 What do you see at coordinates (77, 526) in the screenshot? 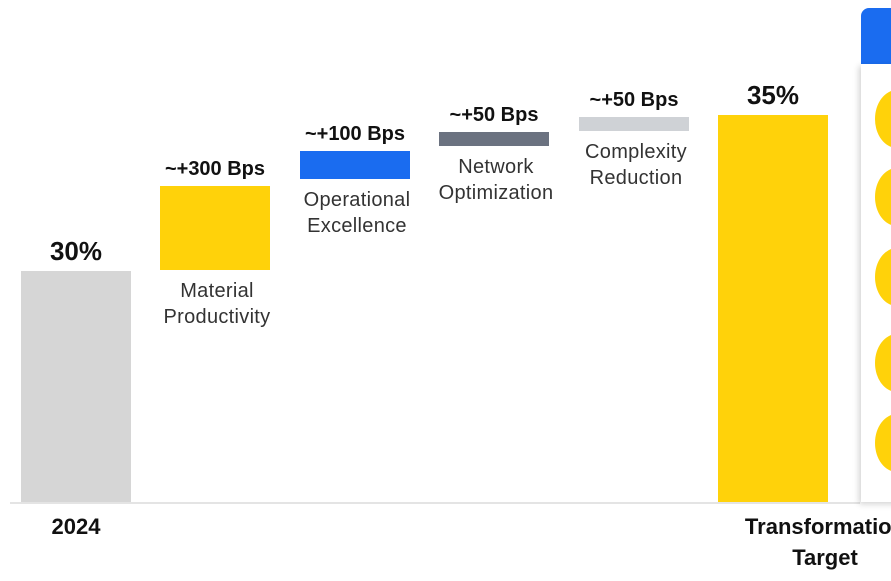
I see `category-label-2024: 2024` at bounding box center [77, 526].